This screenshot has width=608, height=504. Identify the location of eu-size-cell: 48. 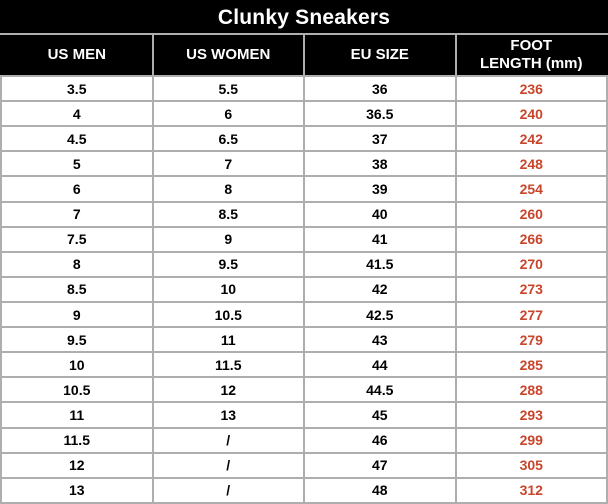
(380, 490).